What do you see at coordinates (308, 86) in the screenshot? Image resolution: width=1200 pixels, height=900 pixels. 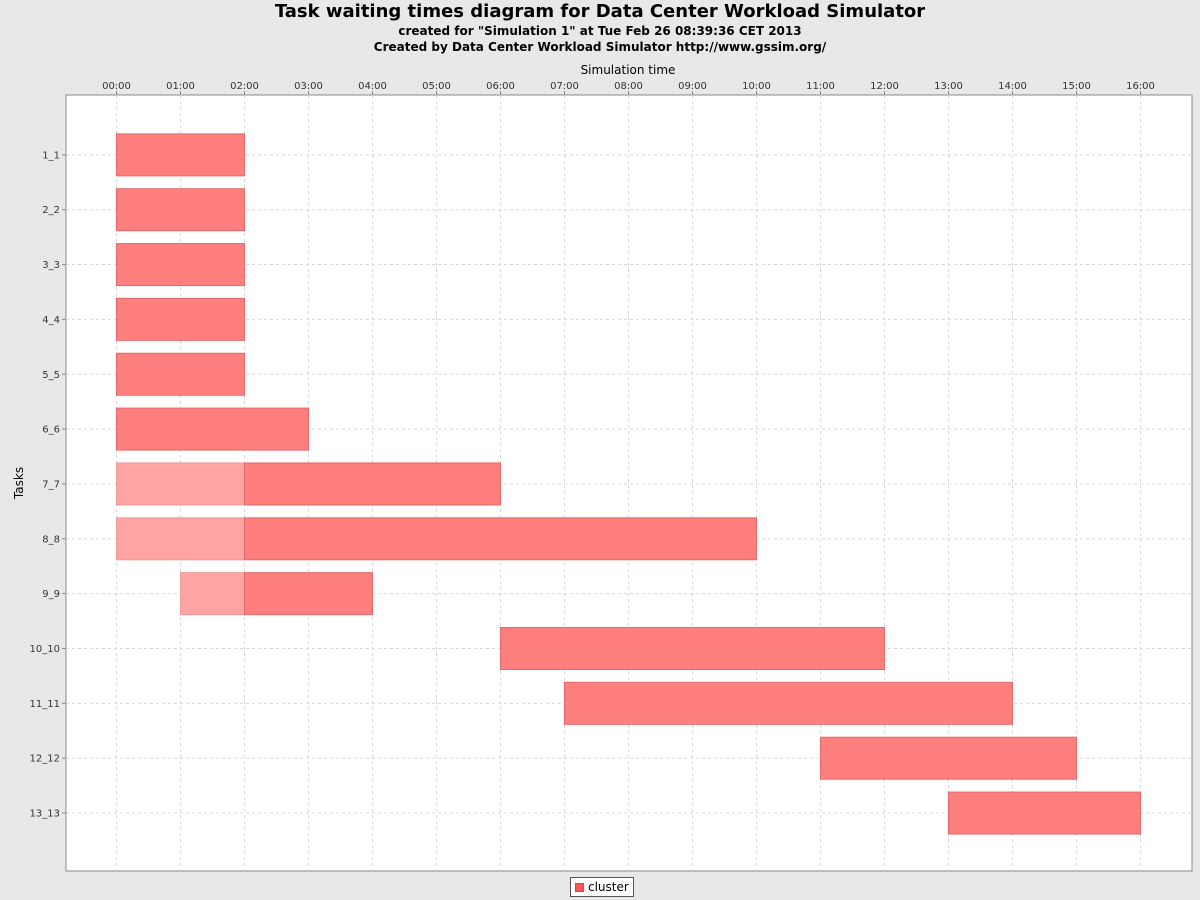 I see `x-tick-label: 03:00` at bounding box center [308, 86].